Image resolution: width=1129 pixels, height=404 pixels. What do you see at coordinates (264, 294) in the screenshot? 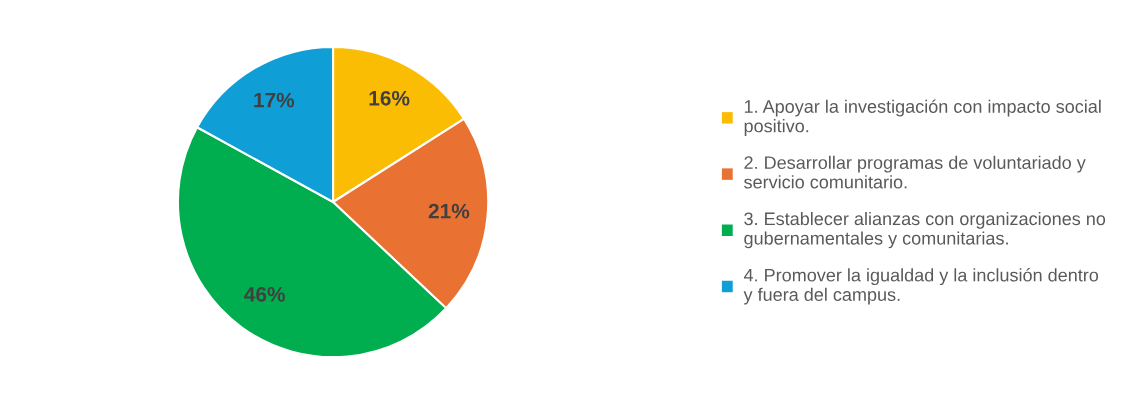
I see `data-label: 46%` at bounding box center [264, 294].